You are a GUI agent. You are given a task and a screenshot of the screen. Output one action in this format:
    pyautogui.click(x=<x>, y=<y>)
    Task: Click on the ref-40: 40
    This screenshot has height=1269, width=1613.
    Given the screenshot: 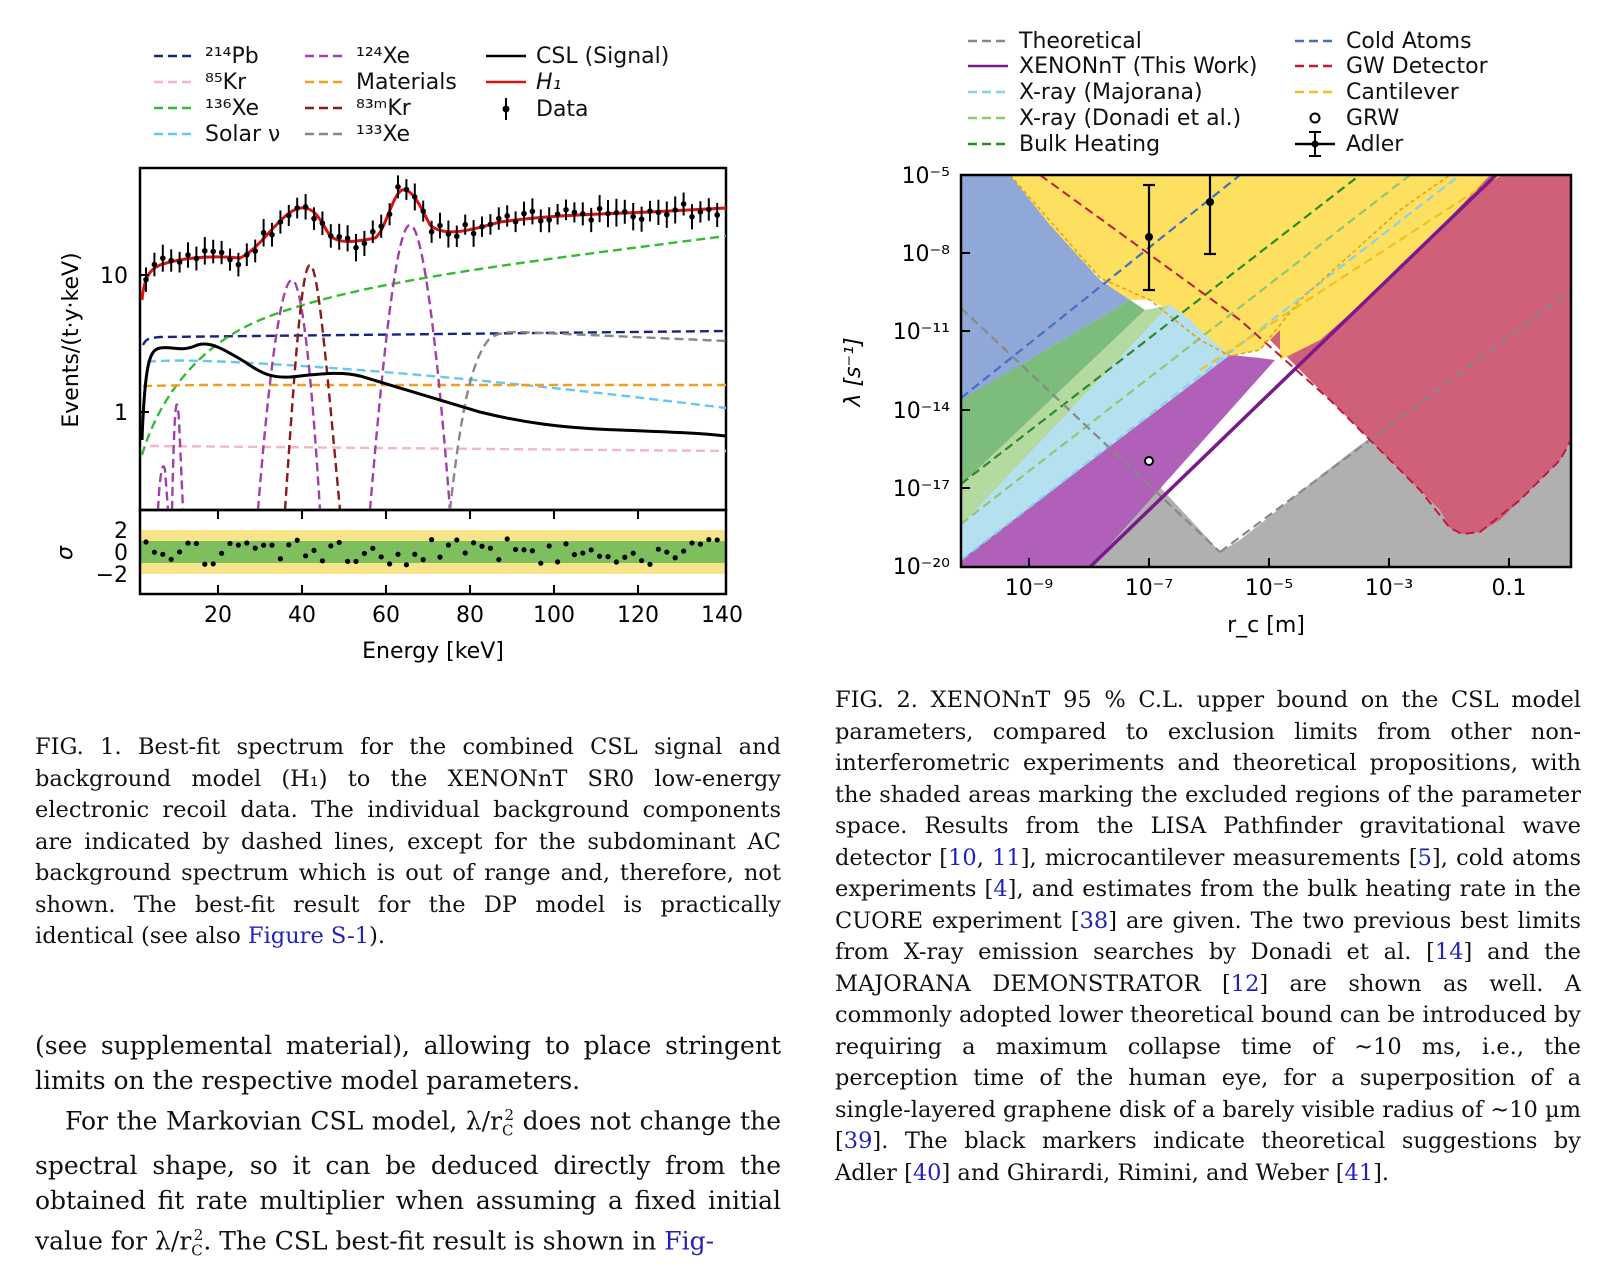 What is the action you would take?
    pyautogui.click(x=927, y=1172)
    